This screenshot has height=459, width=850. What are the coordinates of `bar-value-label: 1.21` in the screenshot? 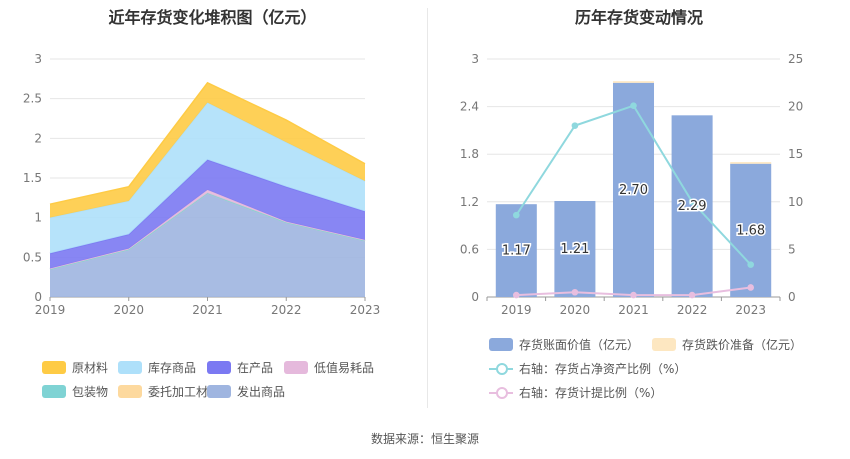 It's located at (574, 249).